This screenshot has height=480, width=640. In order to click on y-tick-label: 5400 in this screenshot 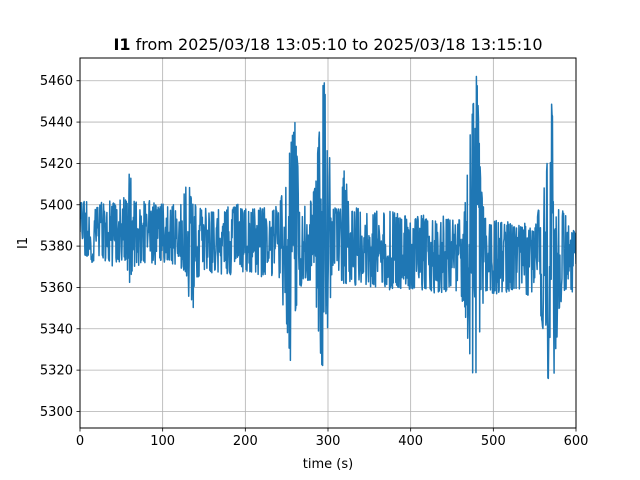, I will do `click(56, 205)`.